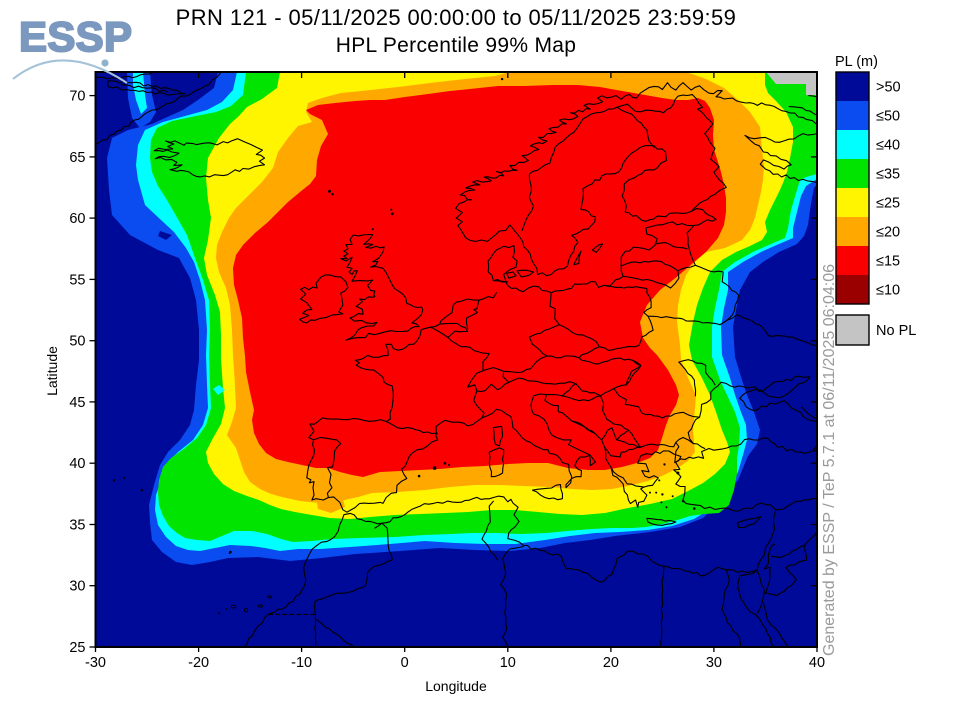  Describe the element at coordinates (77, 280) in the screenshot. I see `svg-text: 55` at that location.